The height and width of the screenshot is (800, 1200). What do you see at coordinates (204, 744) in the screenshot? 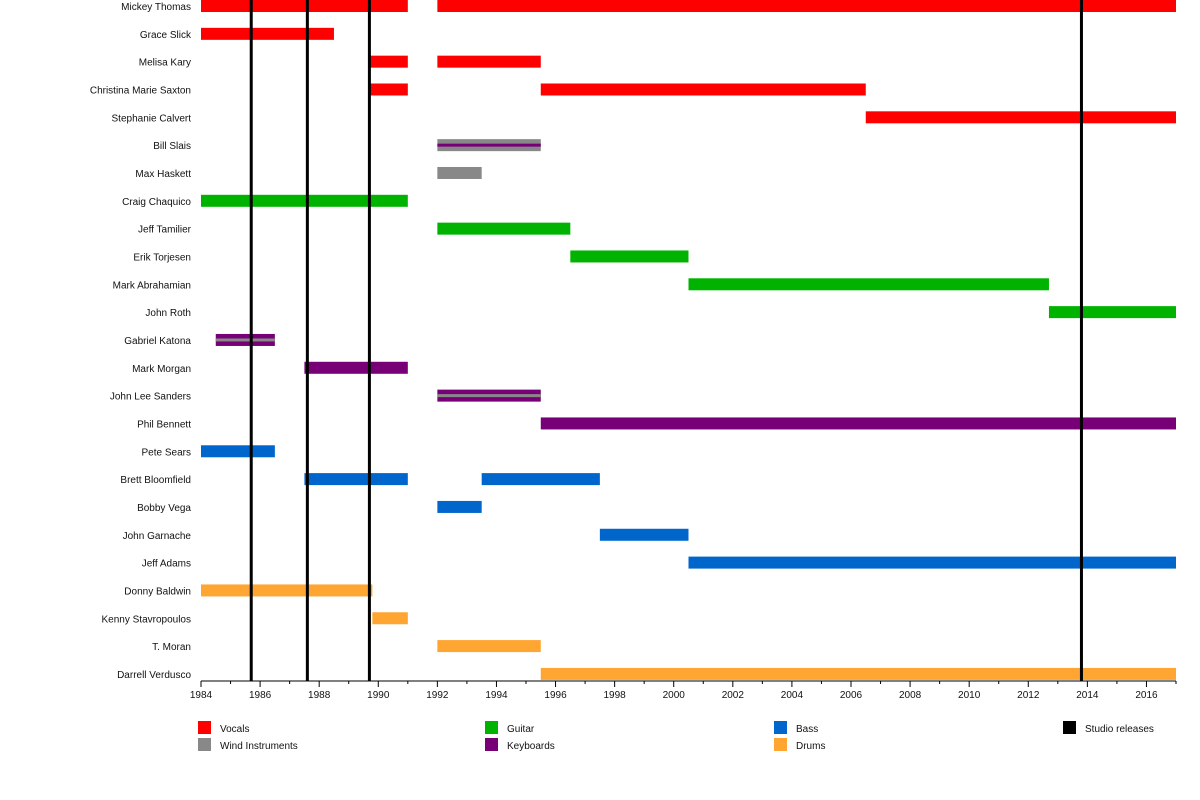
I see `legend-swatch-wind` at bounding box center [204, 744].